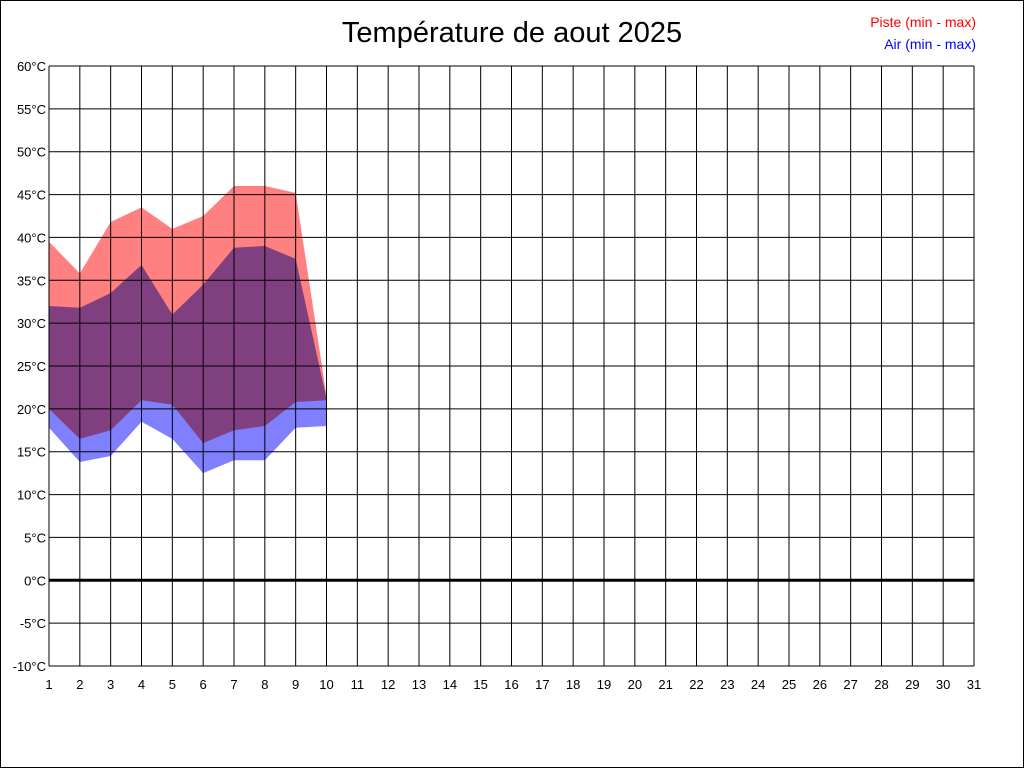  What do you see at coordinates (31, 109) in the screenshot?
I see `y-tick-label: 55°C` at bounding box center [31, 109].